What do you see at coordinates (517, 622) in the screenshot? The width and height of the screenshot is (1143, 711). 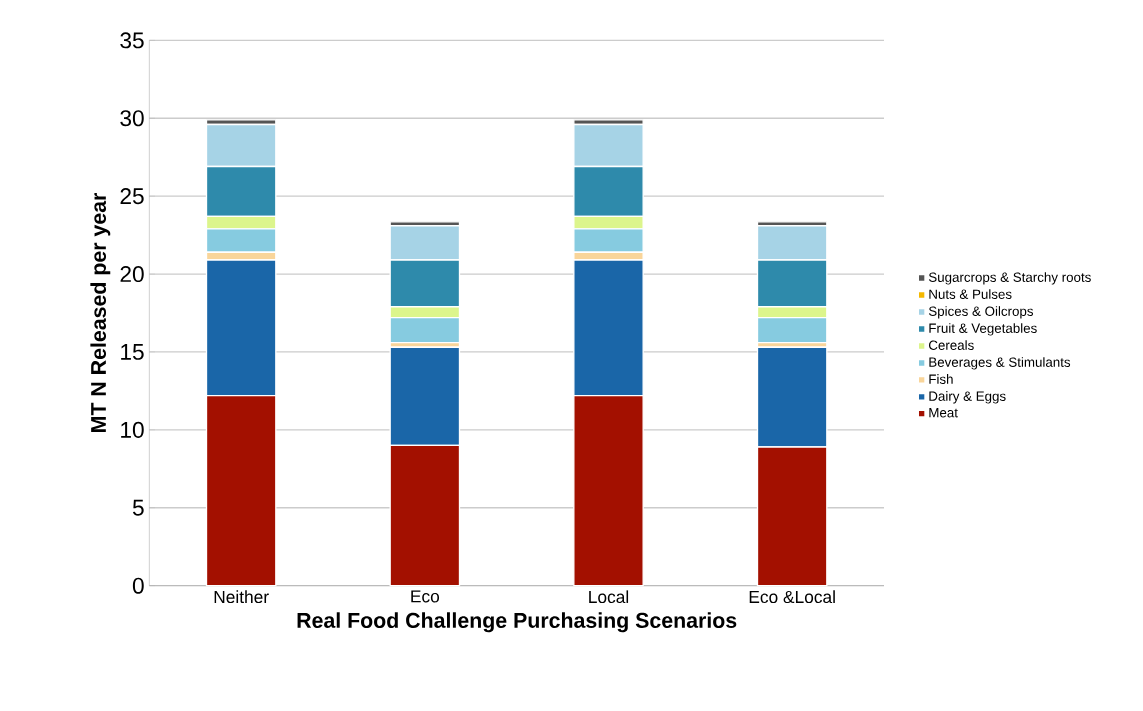 I see `x-axis-title: Real Food Challenge Purchasing Scenarios` at bounding box center [517, 622].